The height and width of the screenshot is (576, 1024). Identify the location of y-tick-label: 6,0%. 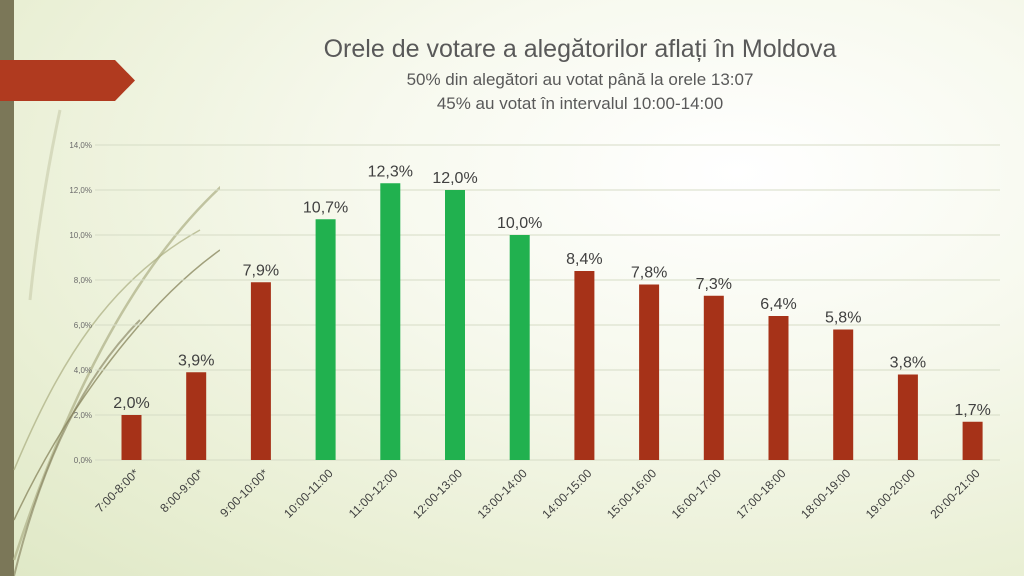
(83, 325).